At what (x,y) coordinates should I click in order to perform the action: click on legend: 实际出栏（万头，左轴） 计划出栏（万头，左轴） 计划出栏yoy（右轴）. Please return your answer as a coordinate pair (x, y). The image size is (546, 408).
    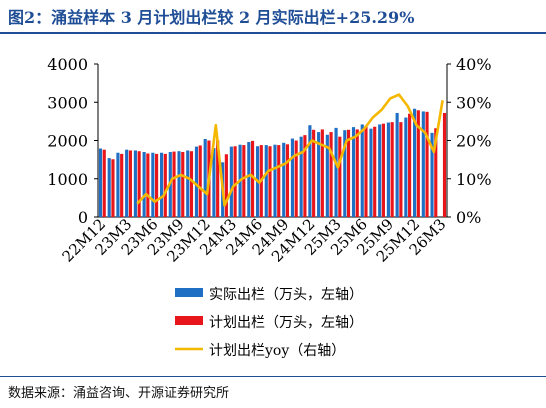
    Looking at the image, I should click on (269, 323).